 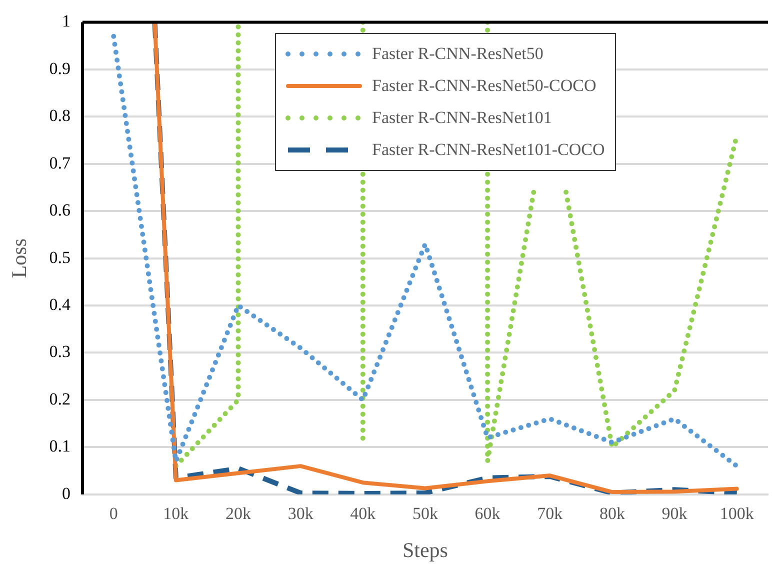 I want to click on x-tick-label: 30k, so click(x=301, y=514).